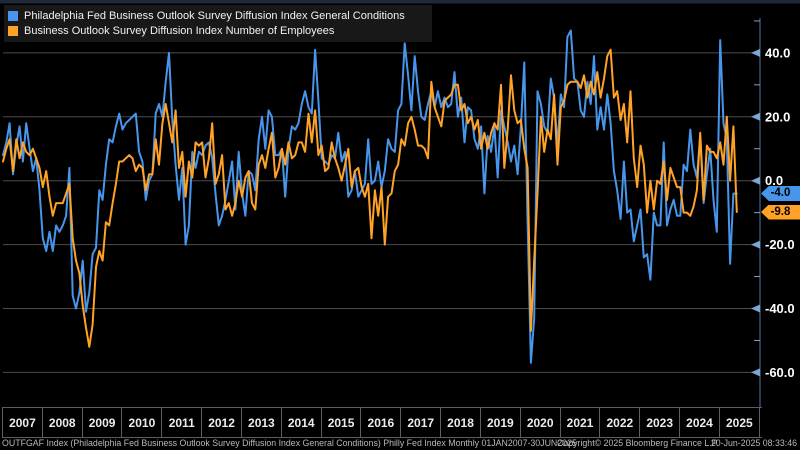 The image size is (800, 450). Describe the element at coordinates (753, 443) in the screenshot. I see `footer-timestamp: 20-Jun-2025 08:33:46` at that location.